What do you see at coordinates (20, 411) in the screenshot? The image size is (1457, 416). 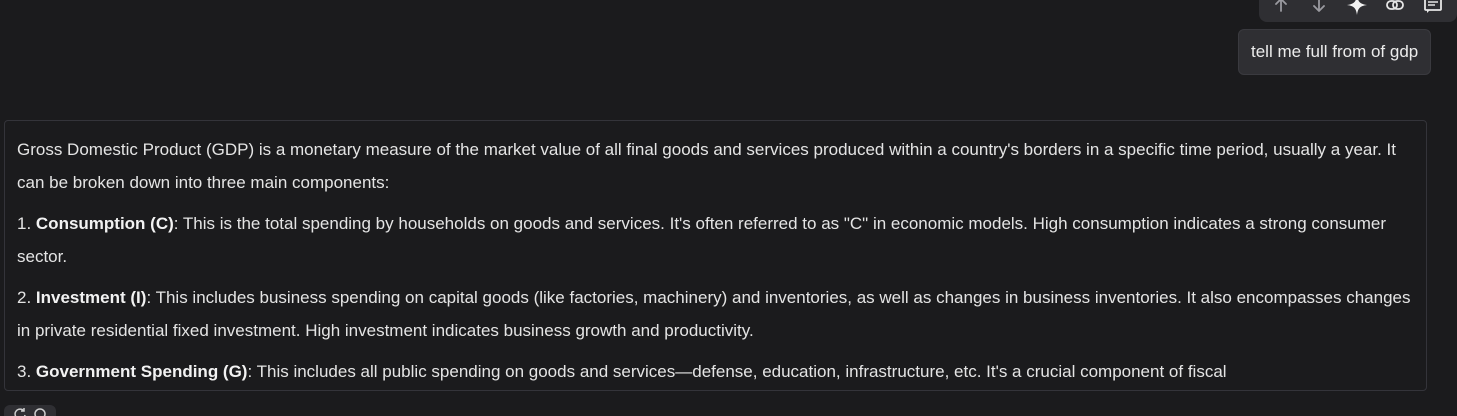 I see `refresh-icon` at bounding box center [20, 411].